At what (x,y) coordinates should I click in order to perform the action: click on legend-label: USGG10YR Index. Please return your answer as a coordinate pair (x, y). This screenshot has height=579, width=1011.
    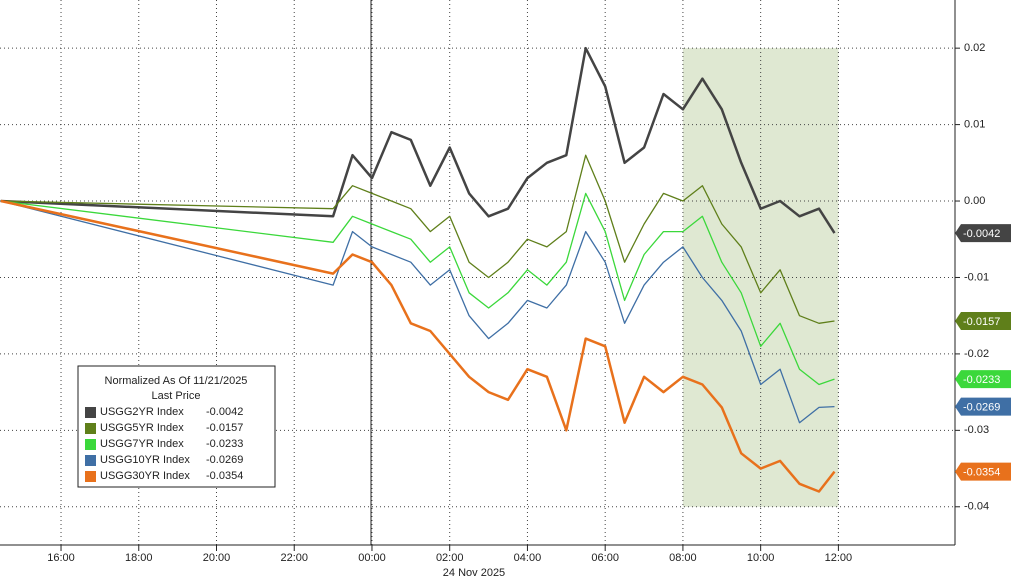
    Looking at the image, I should click on (145, 460).